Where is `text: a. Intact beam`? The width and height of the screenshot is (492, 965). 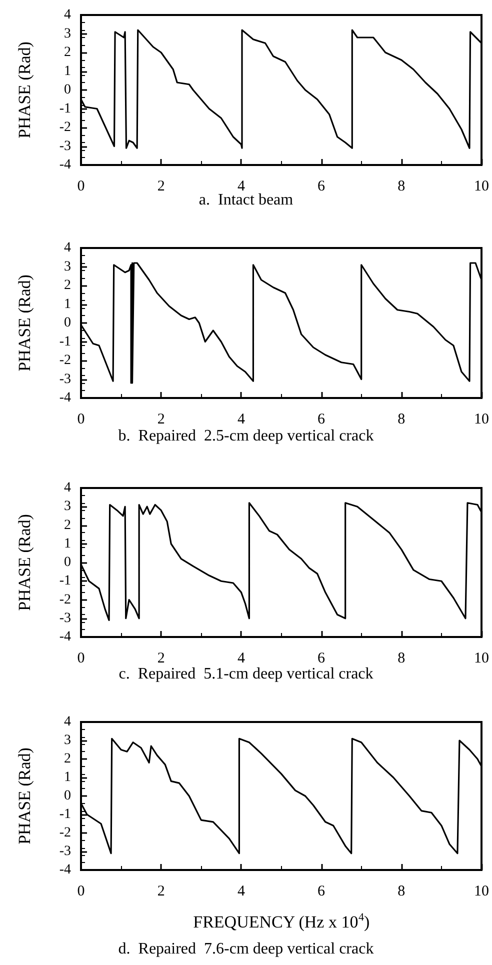
text: a. Intact beam is located at coordinates (246, 200).